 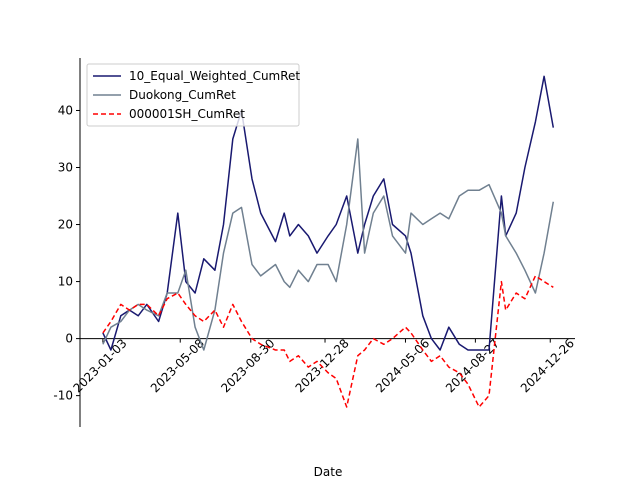 I want to click on y-tick-label: 10, so click(x=65, y=282).